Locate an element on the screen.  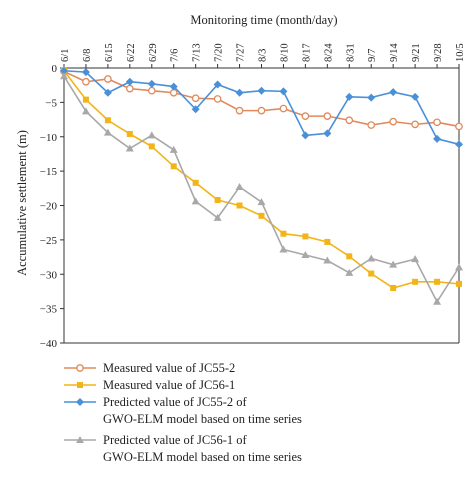
y-tick-label: −15 is located at coordinates (49, 172).